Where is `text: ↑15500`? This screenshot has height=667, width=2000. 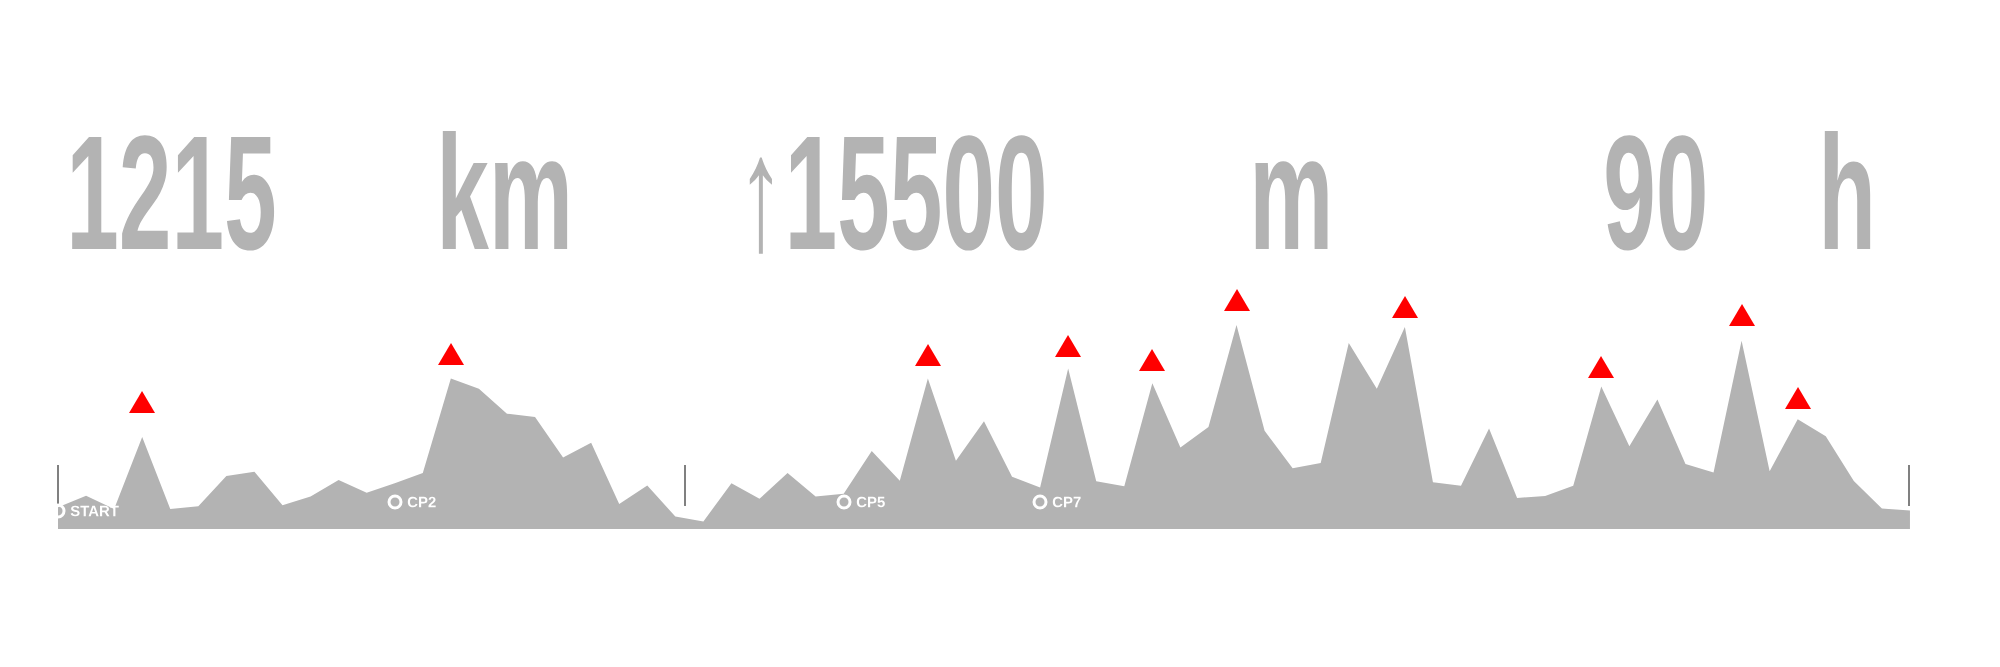 text: ↑15500 is located at coordinates (896, 194).